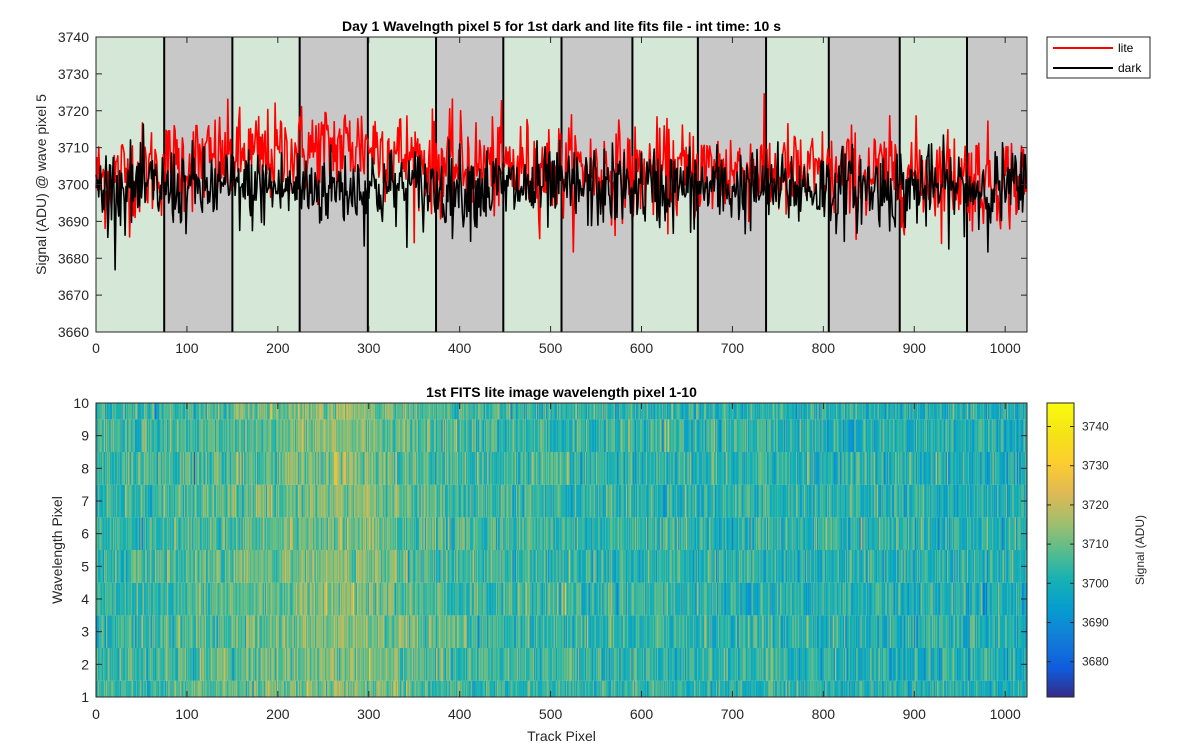  Describe the element at coordinates (73, 295) in the screenshot. I see `y-tick-label: 3670` at that location.